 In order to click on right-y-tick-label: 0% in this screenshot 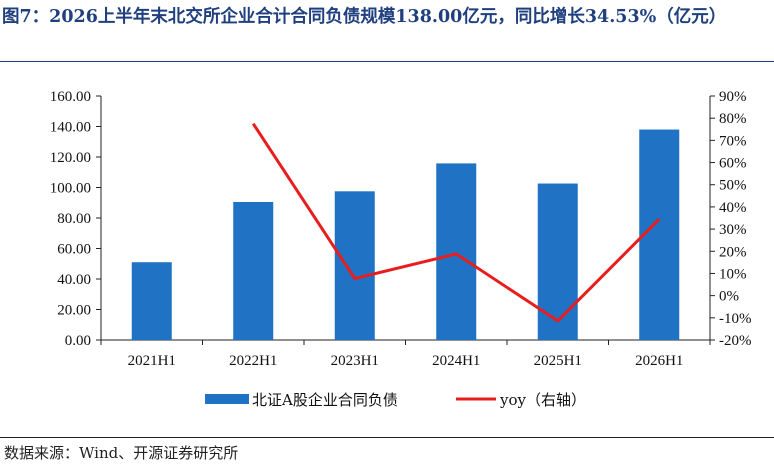, I will do `click(729, 297)`.